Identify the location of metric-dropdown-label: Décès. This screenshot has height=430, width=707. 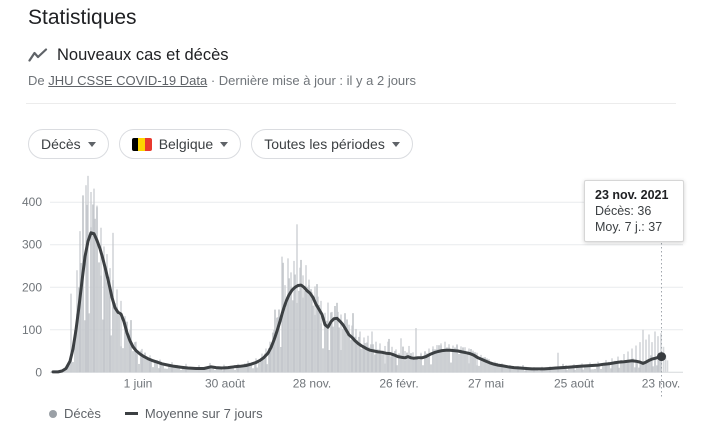
(61, 144).